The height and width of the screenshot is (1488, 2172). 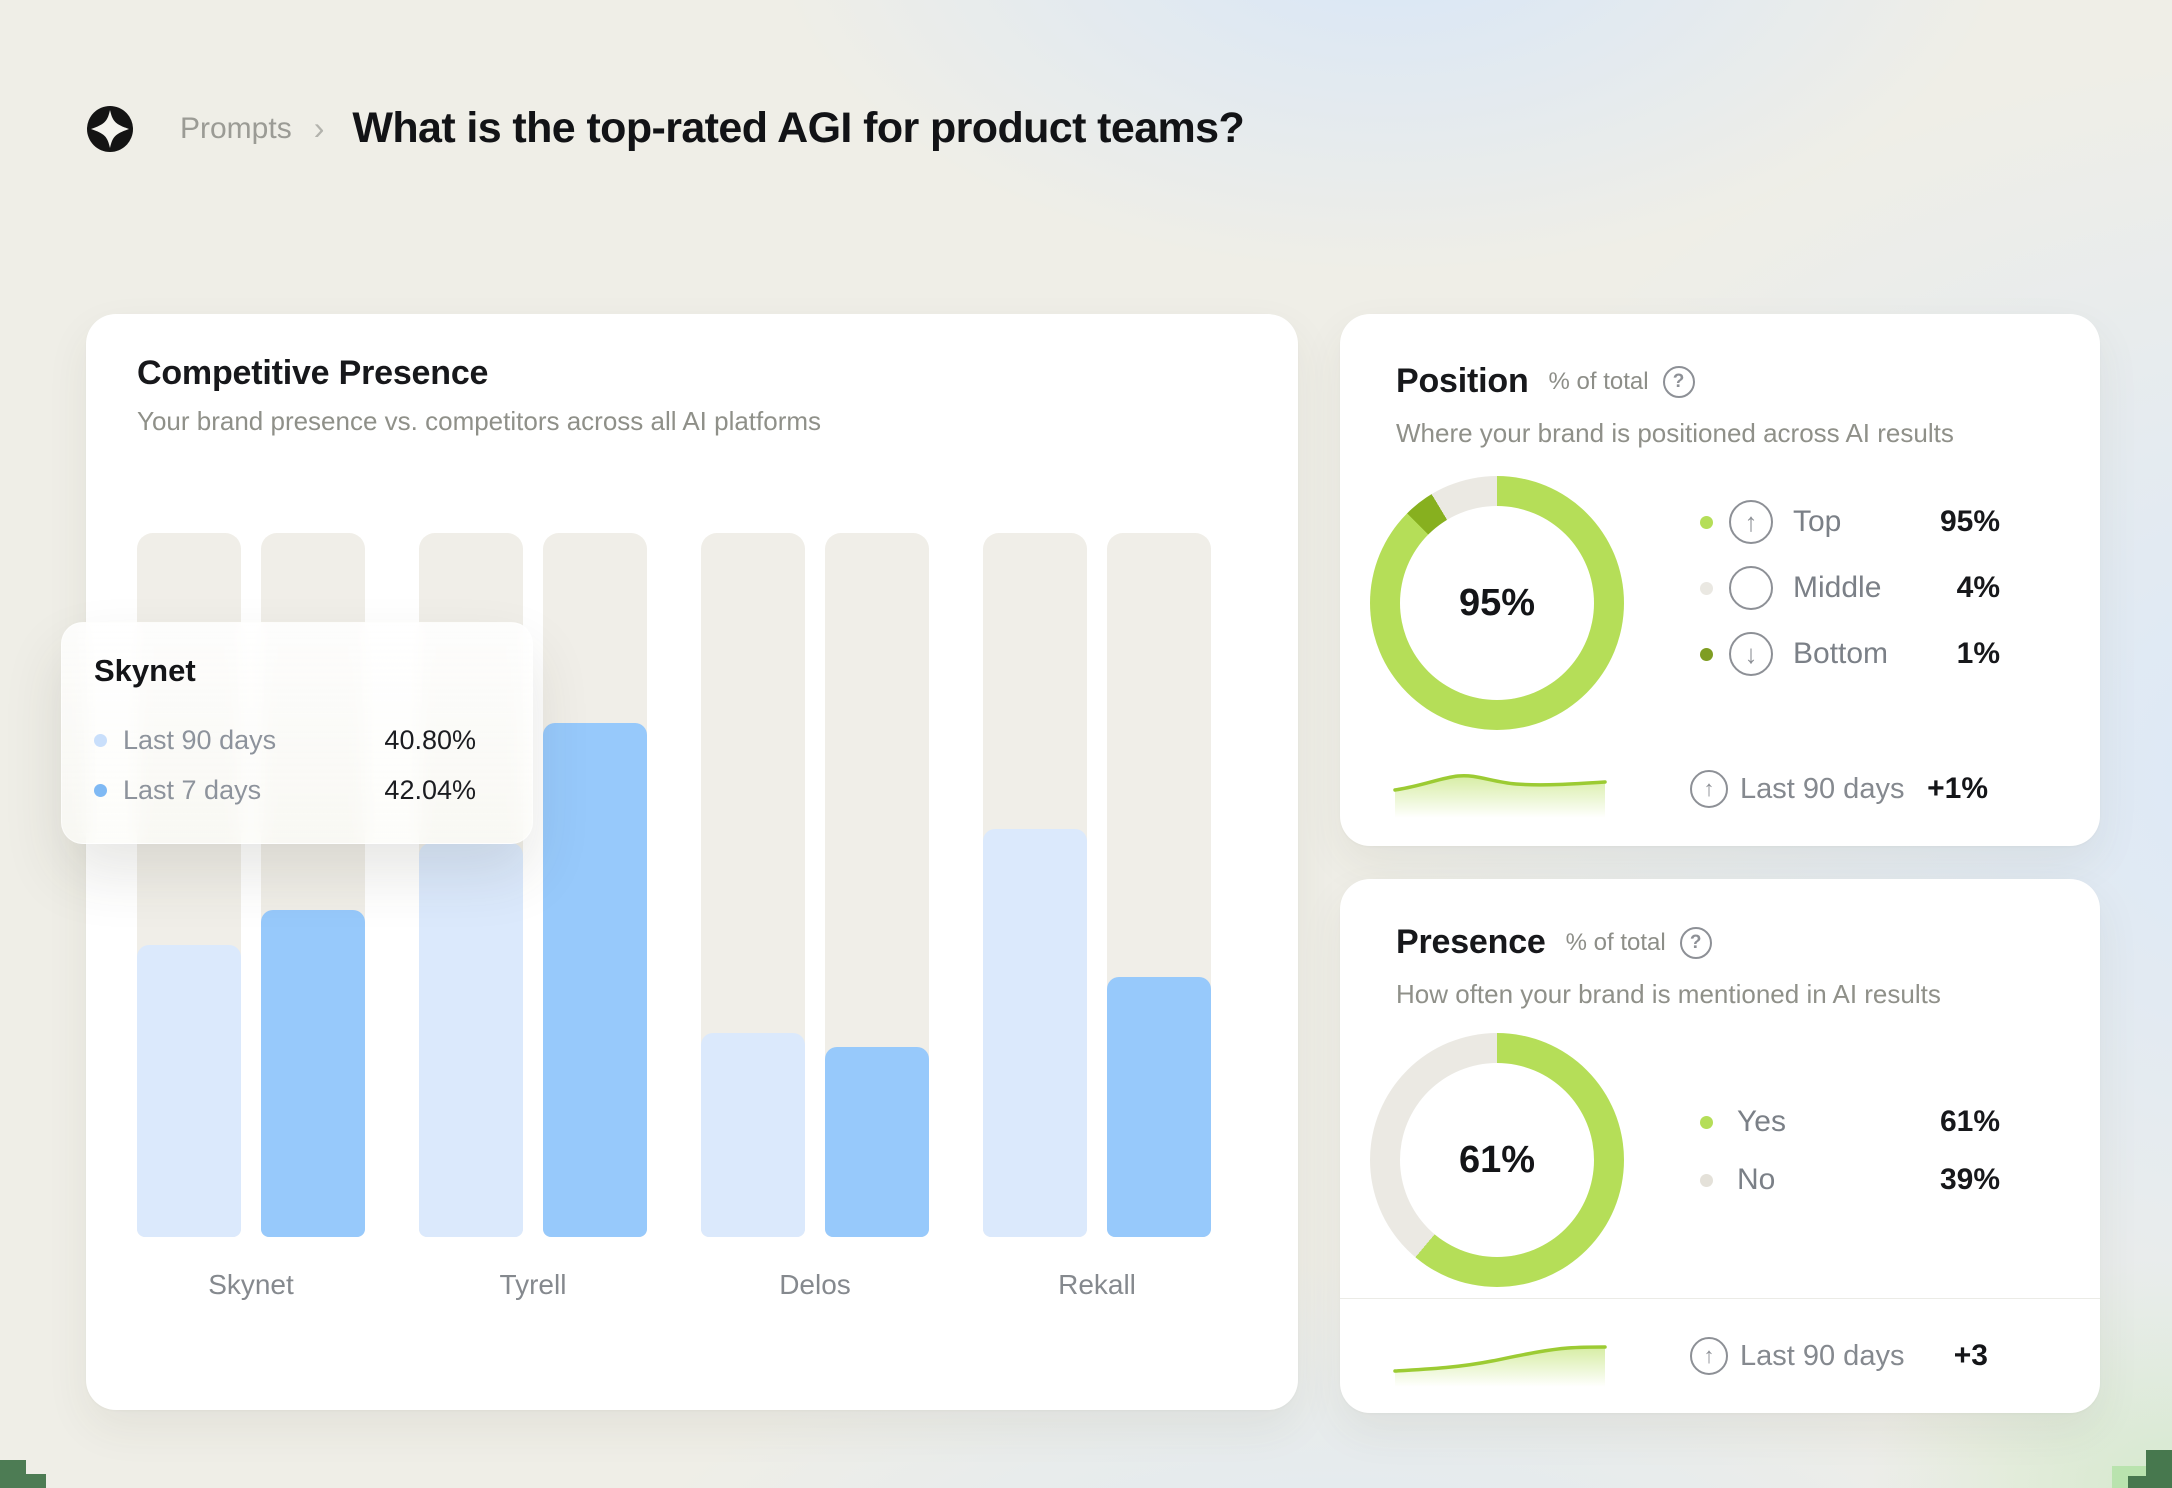 I want to click on circle-icon, so click(x=1751, y=588).